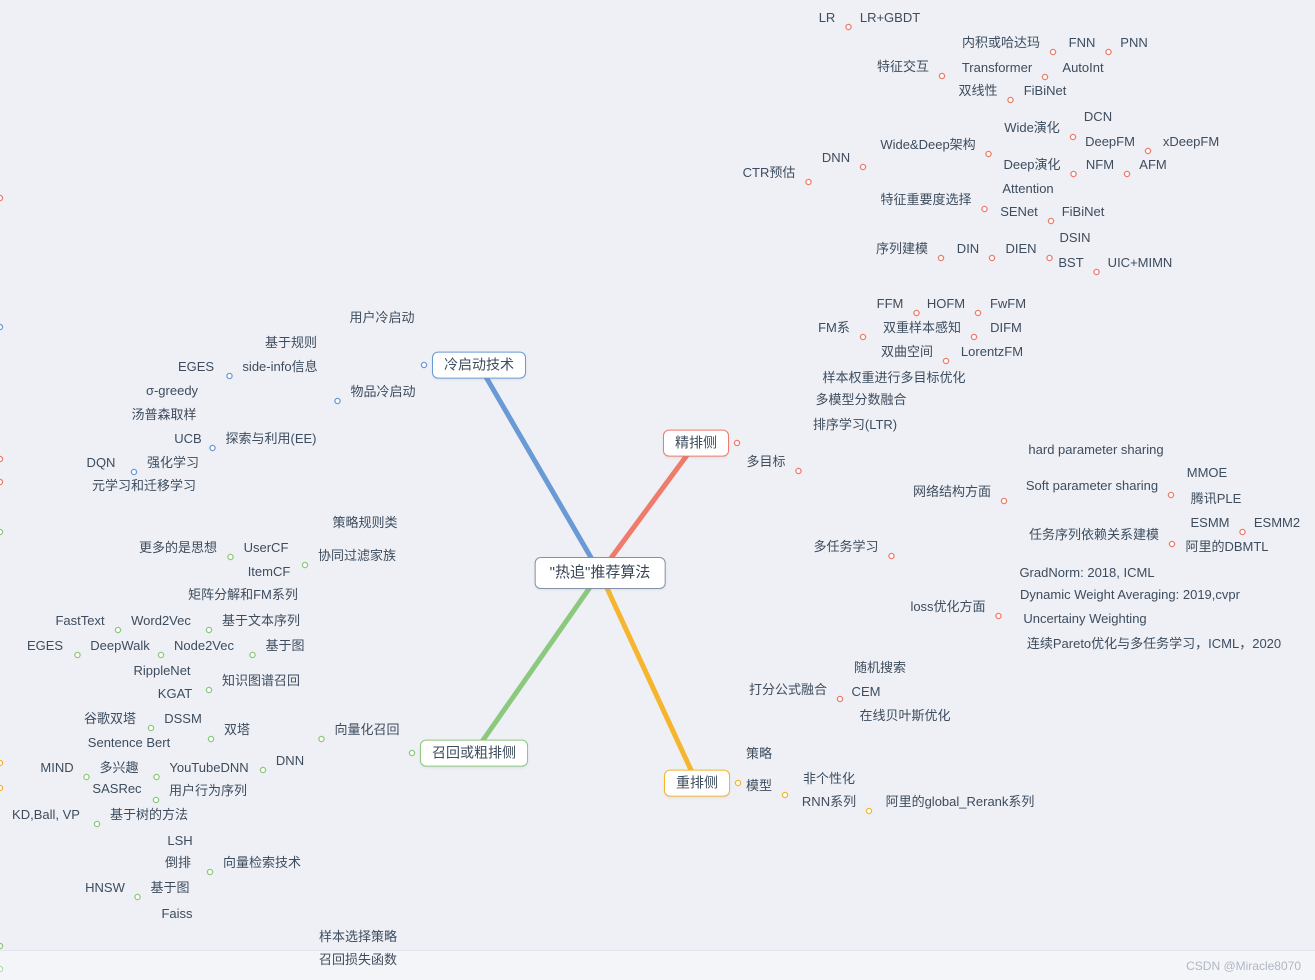 The image size is (1315, 980). What do you see at coordinates (178, 548) in the screenshot?
I see `mindmap-node-g5: 更多的是思想` at bounding box center [178, 548].